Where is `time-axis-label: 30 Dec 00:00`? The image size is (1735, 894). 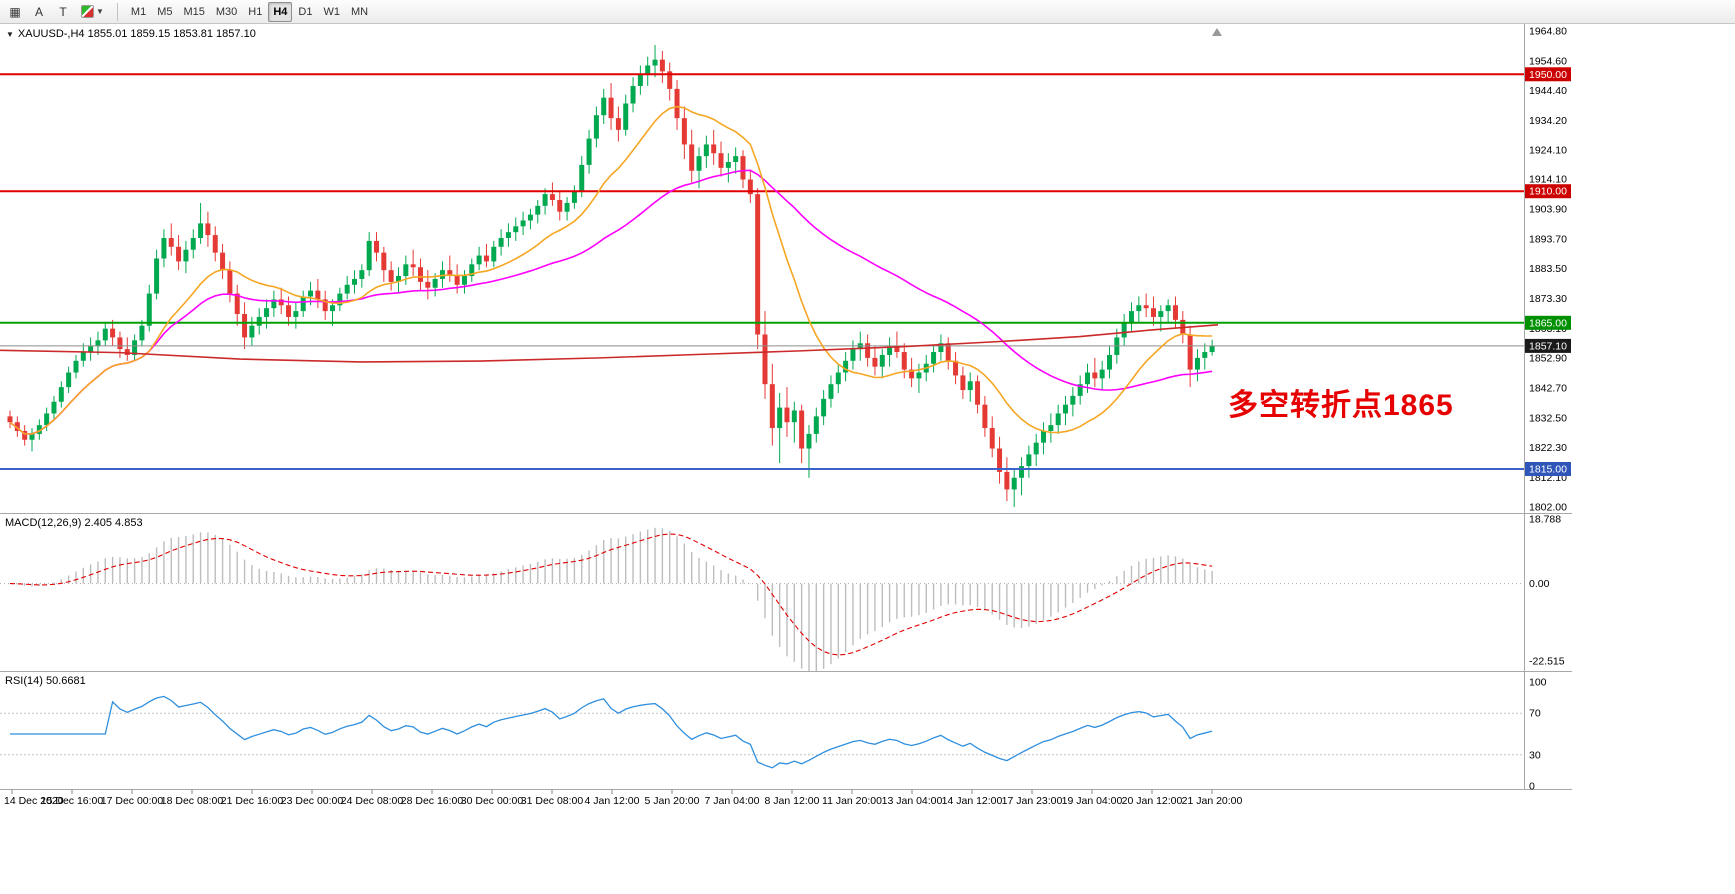
time-axis-label: 30 Dec 00:00 is located at coordinates (492, 801).